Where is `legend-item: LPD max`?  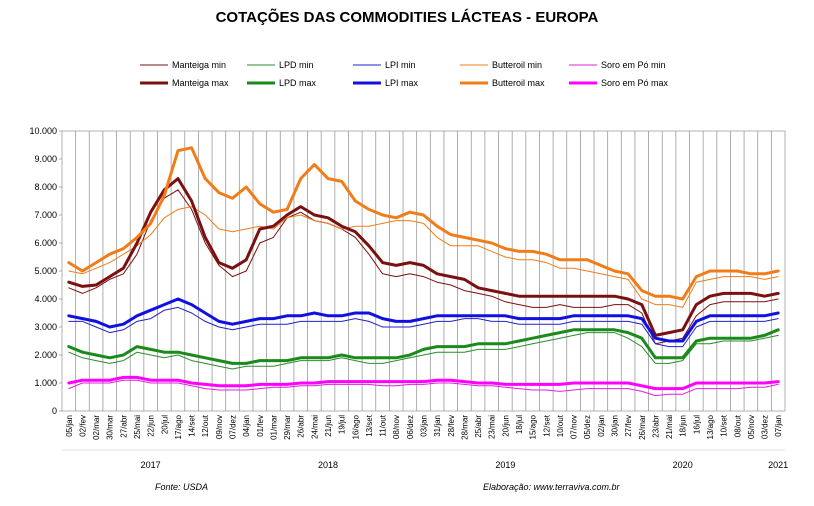
legend-item: LPD max is located at coordinates (282, 83).